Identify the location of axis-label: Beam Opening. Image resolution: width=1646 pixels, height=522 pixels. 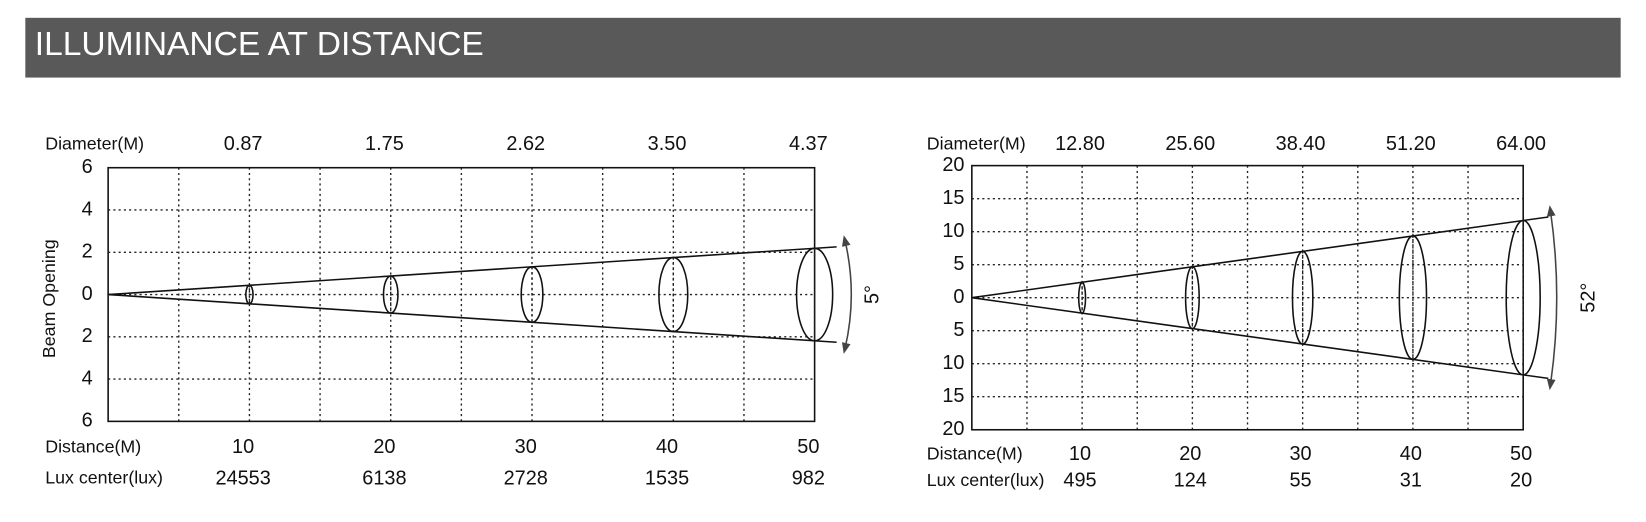
(49, 298).